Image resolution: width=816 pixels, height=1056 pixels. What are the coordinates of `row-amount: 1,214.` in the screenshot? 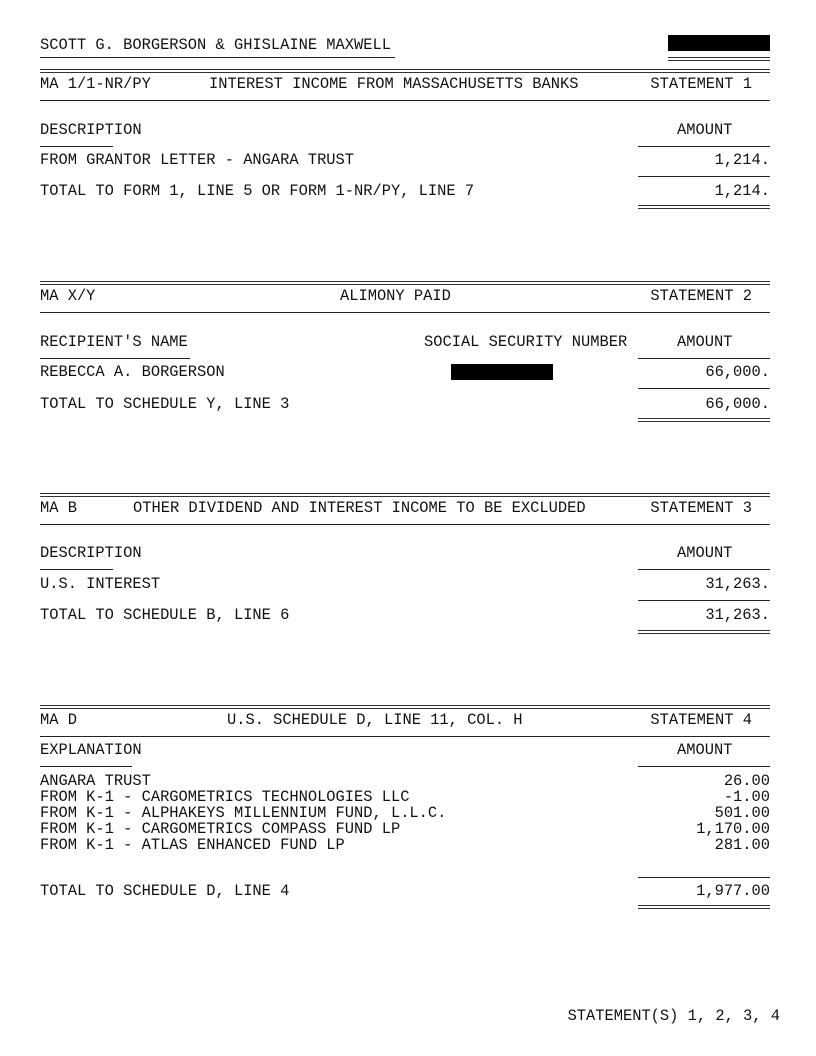 It's located at (742, 160).